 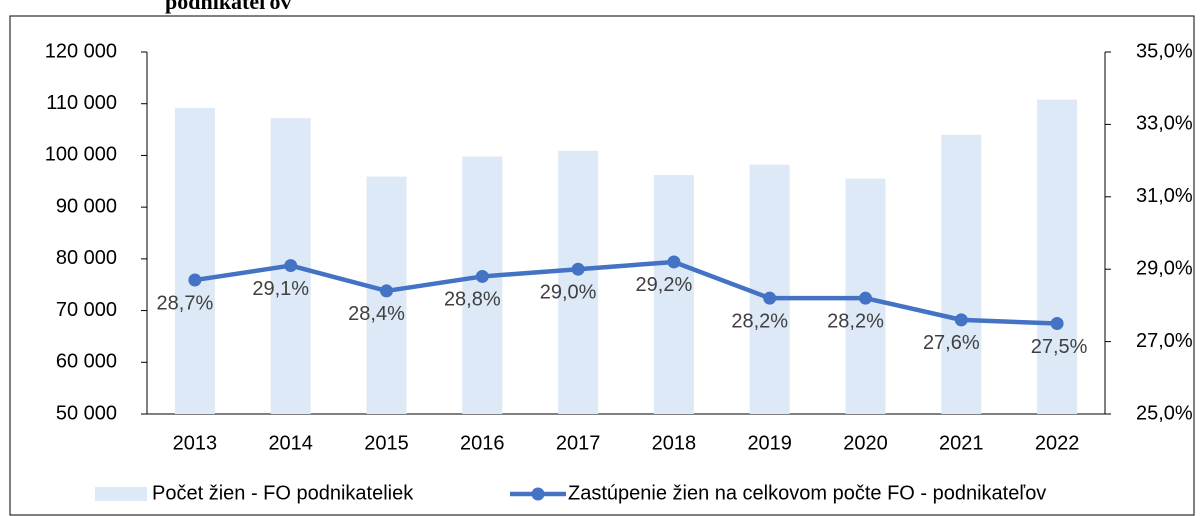 I want to click on y2-tick-label: 35,0%, so click(x=1164, y=51).